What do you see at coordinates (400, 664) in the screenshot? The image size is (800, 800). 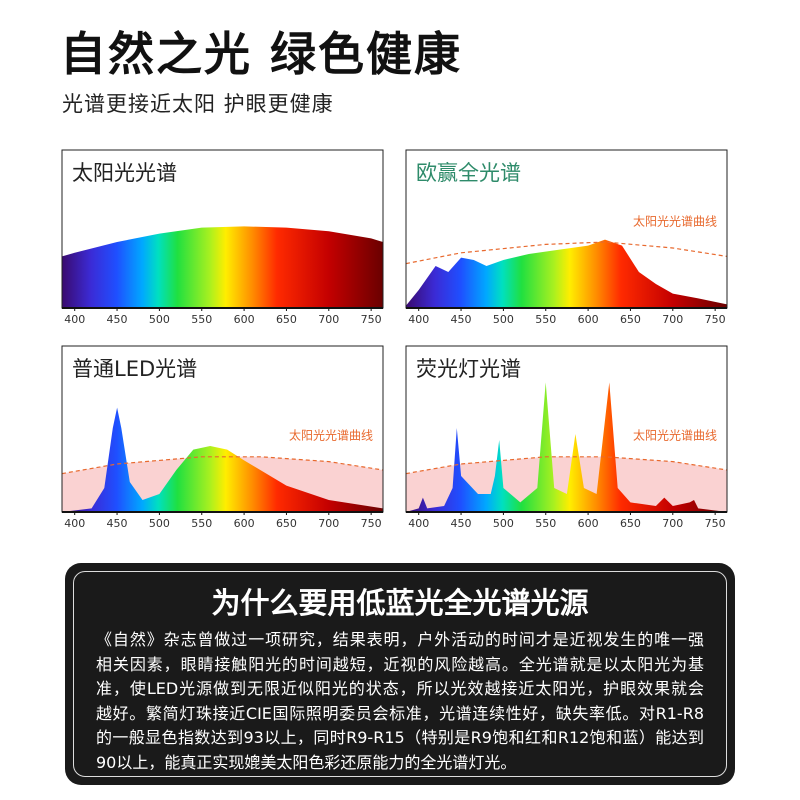 I see `info-line: 相关因素，眼睛接触阳光的时间越短，近视的风险越高。全光谱就是以太阳光为基` at bounding box center [400, 664].